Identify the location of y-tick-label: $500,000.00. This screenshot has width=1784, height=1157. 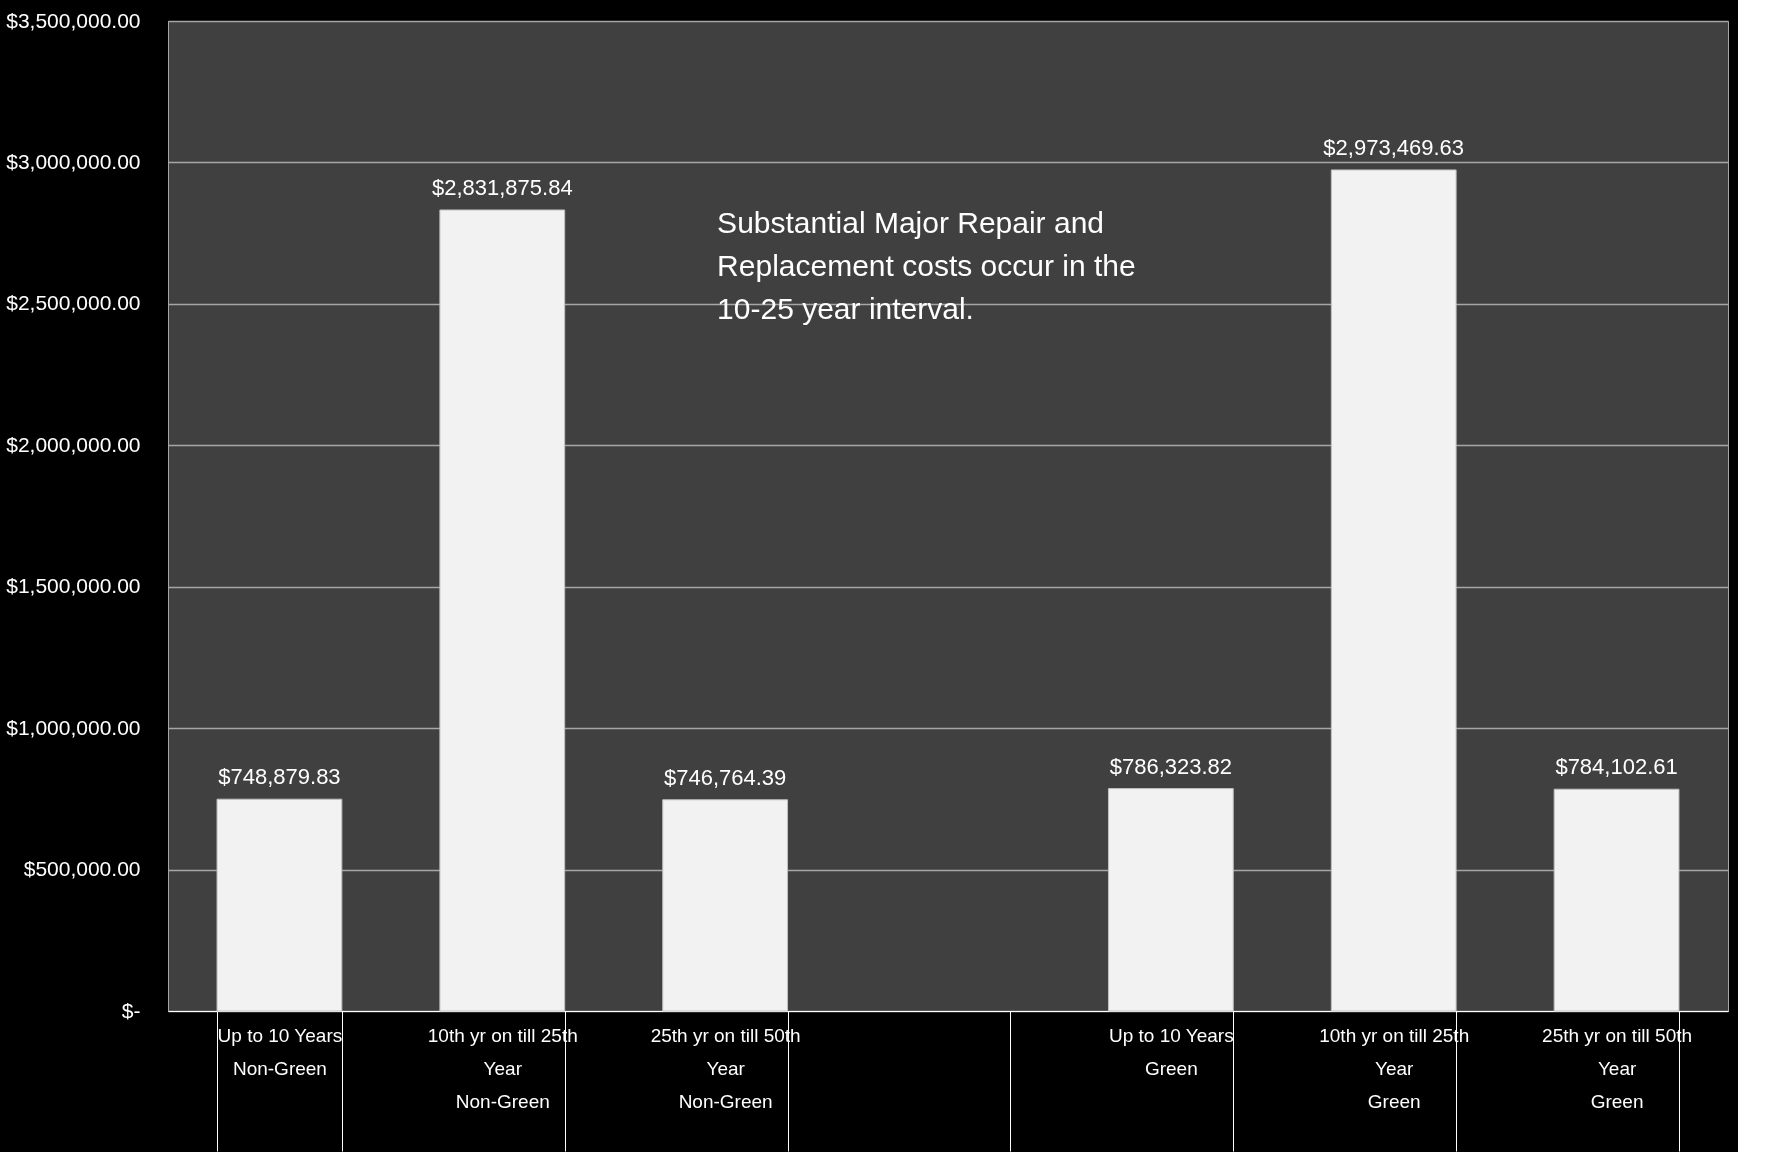
(82, 869).